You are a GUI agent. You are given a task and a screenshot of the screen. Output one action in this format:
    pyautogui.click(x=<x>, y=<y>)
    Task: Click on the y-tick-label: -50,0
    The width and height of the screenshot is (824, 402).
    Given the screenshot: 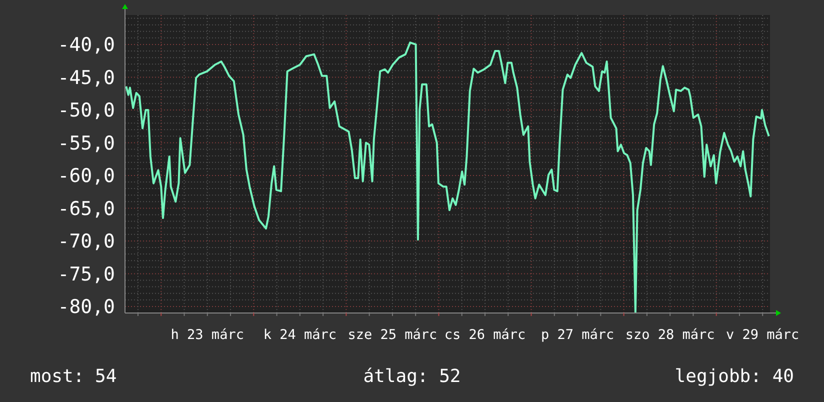 What is the action you would take?
    pyautogui.click(x=86, y=111)
    